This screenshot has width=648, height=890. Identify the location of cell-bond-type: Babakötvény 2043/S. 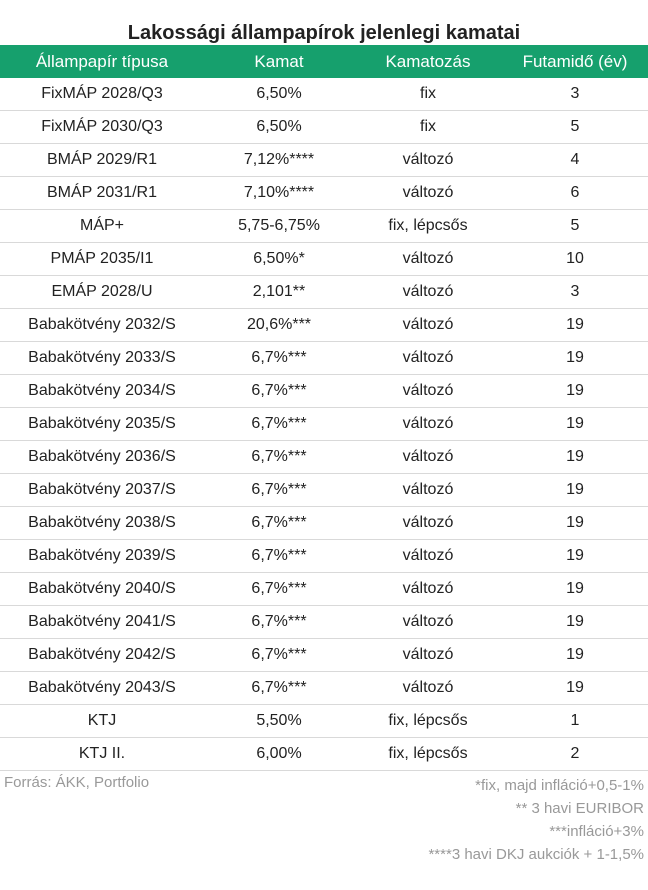
(102, 688).